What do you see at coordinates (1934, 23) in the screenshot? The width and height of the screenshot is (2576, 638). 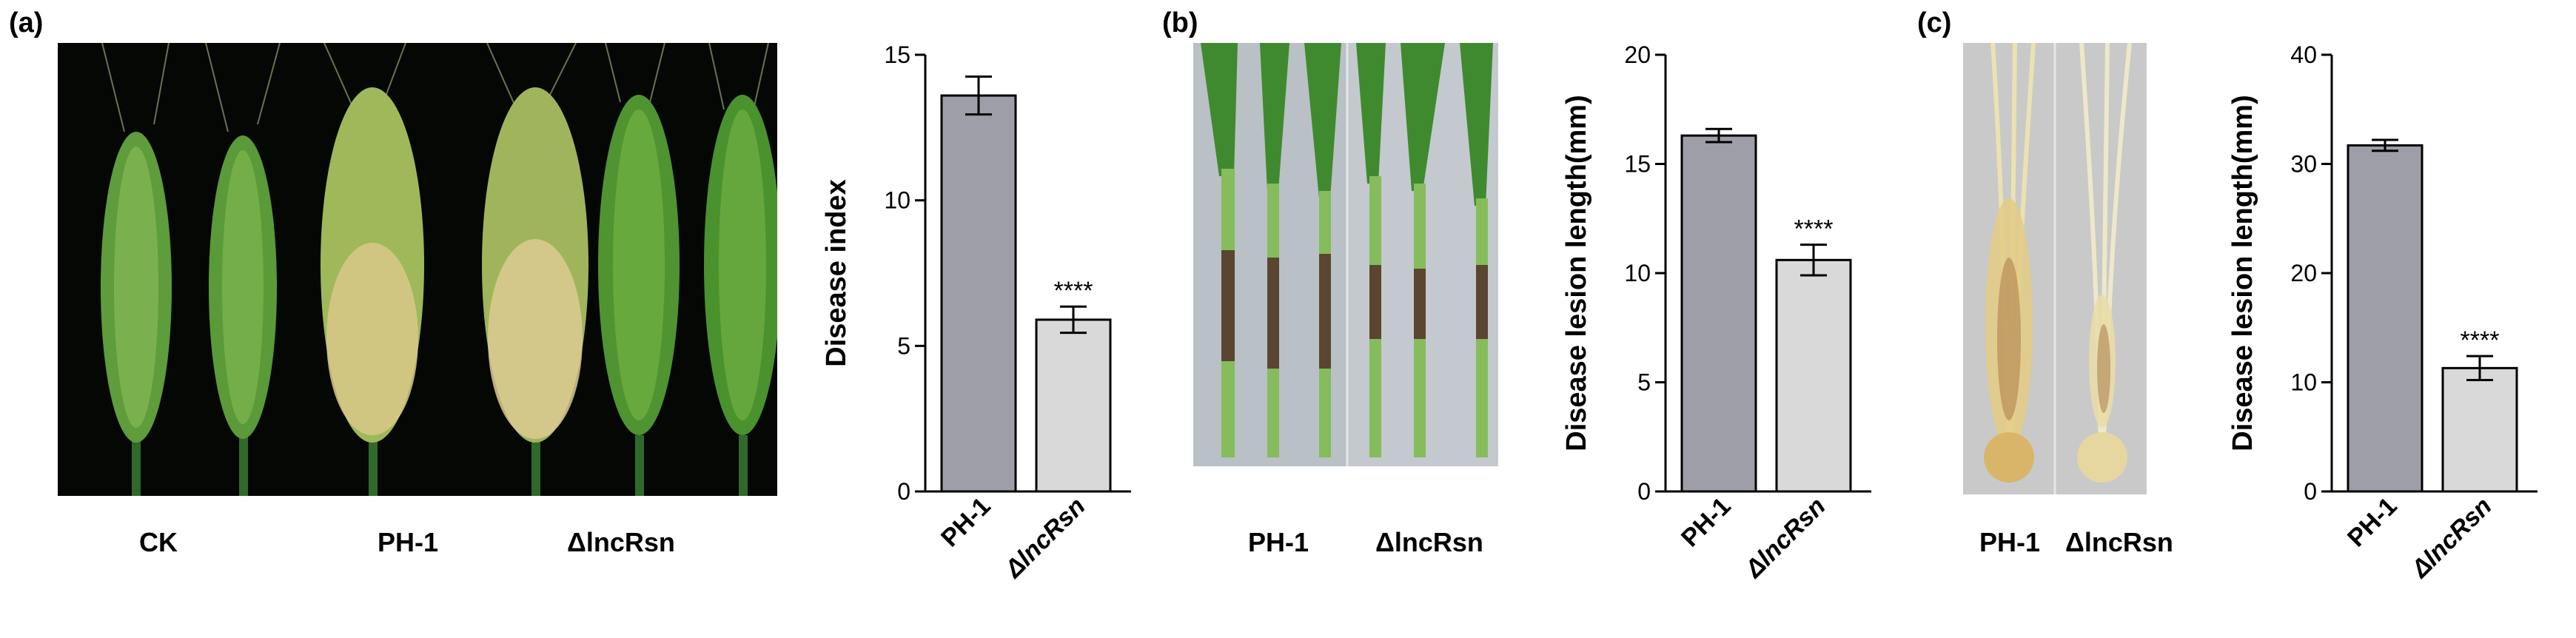 I see `panel-letter-c: (c)` at bounding box center [1934, 23].